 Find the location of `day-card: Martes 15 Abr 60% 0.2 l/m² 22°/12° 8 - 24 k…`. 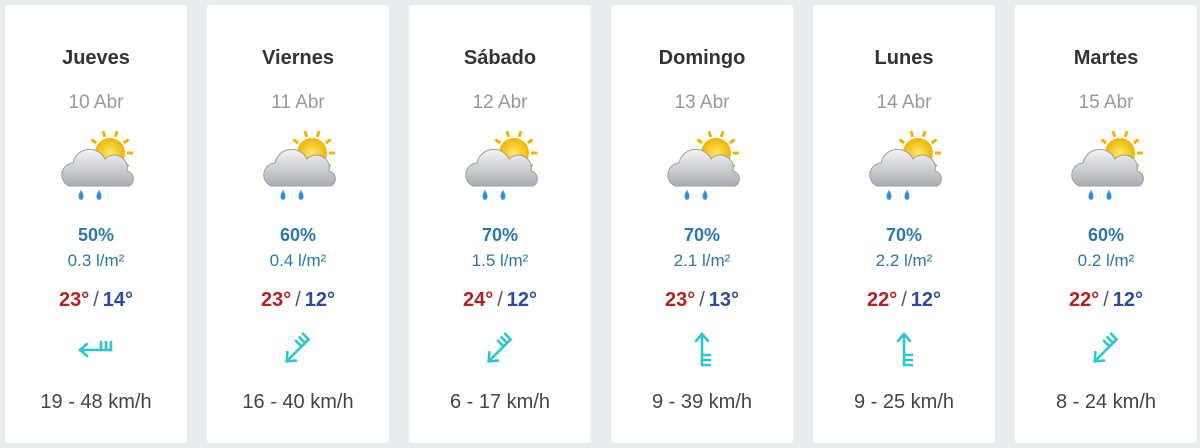

day-card: Martes 15 Abr 60% 0.2 l/m² 22°/12° 8 - 24 k… is located at coordinates (1106, 224).